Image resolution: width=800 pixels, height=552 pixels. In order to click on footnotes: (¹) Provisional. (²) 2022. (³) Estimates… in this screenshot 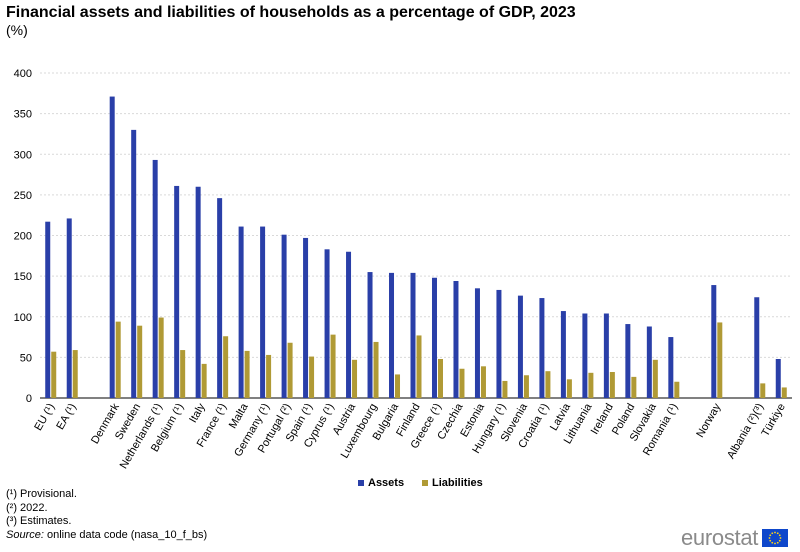, I will do `click(106, 515)`.